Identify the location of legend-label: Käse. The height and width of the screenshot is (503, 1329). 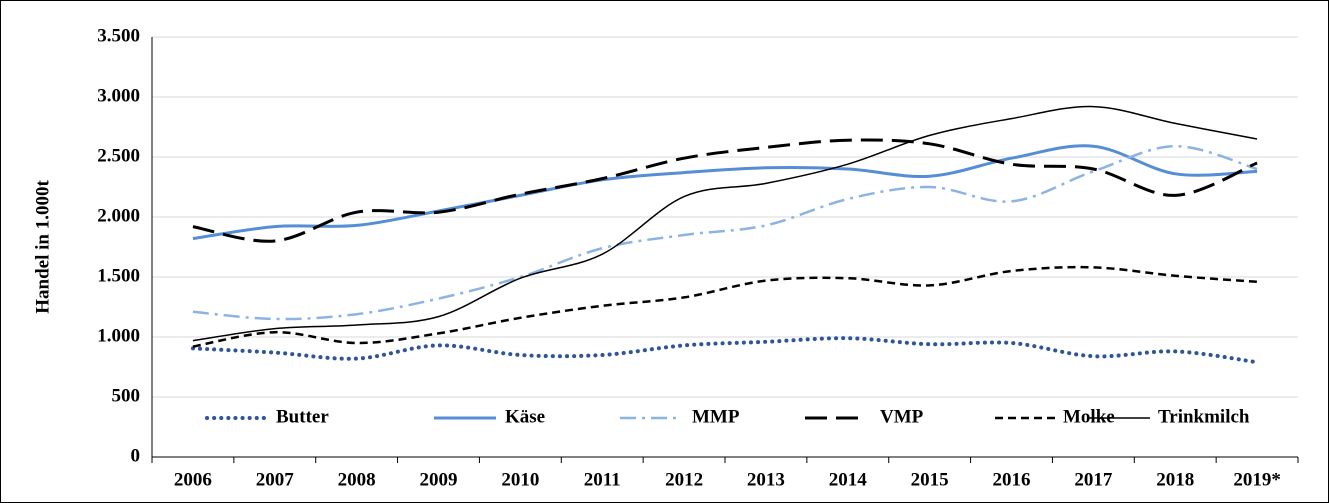
(525, 416).